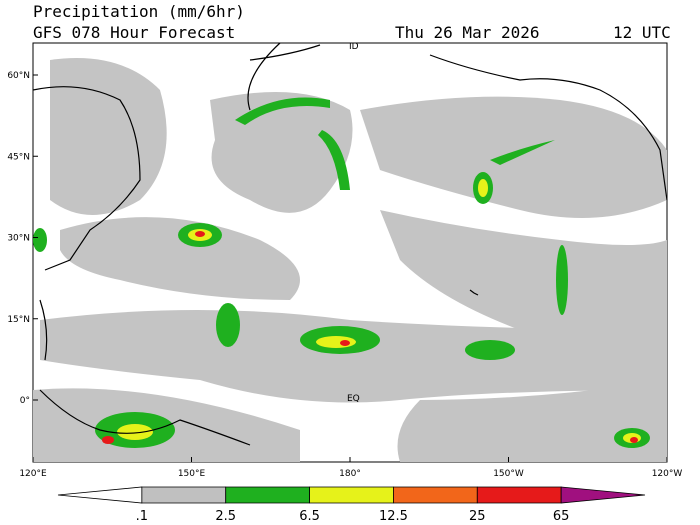  Describe the element at coordinates (33, 474) in the screenshot. I see `lon-label: 120°E` at that location.